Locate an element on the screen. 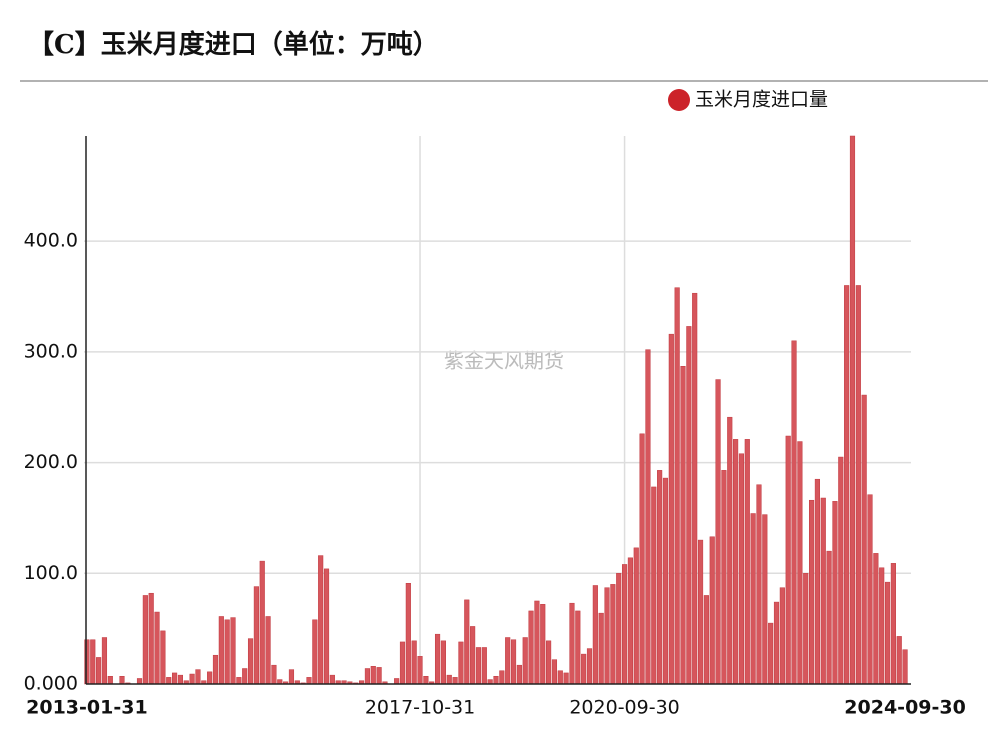 Image resolution: width=1008 pixels, height=740 pixels. y-tick-label: 0.000 is located at coordinates (51, 684).